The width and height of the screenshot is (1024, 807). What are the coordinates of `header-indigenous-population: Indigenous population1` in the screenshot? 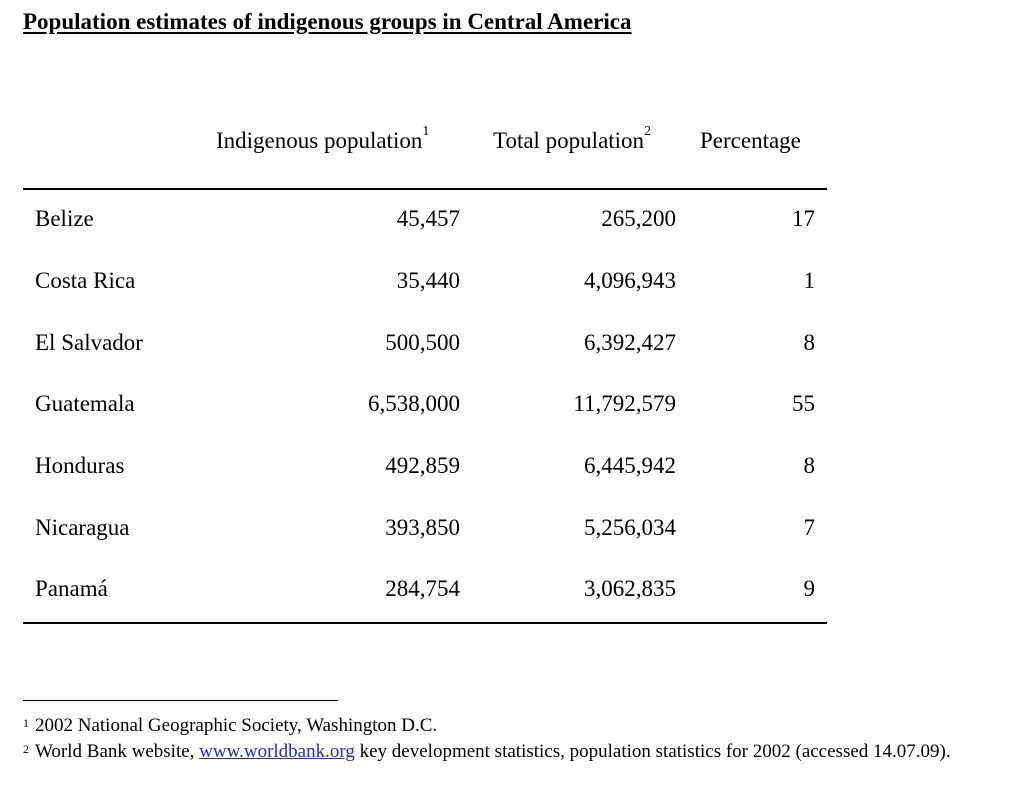 It's located at (322, 139).